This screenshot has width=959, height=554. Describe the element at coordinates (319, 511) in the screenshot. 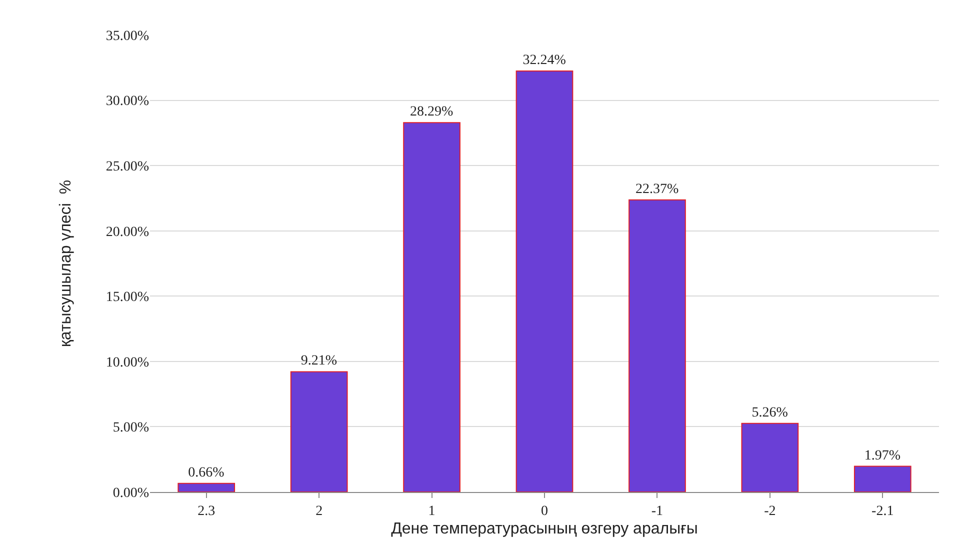

I see `x-tick-label: 2` at that location.